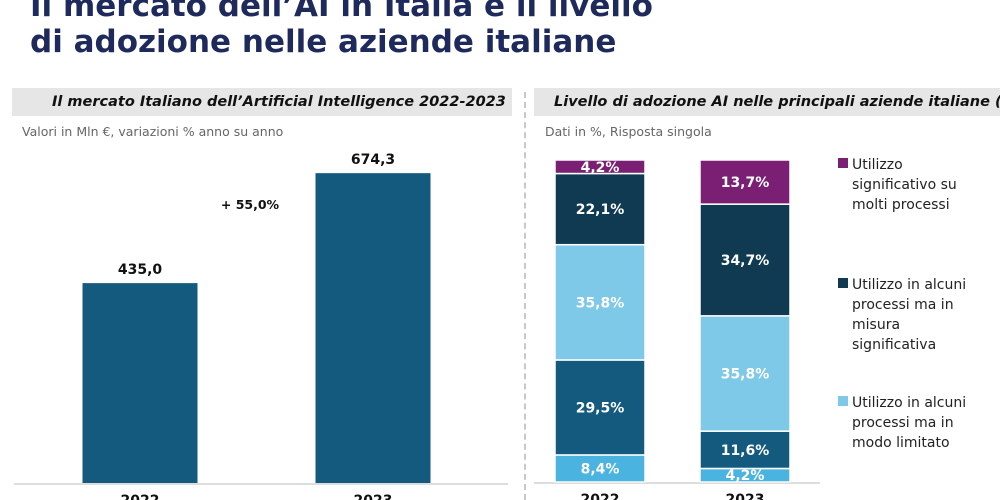  I want to click on adoption-label-2022-3: 35,8%, so click(600, 303).